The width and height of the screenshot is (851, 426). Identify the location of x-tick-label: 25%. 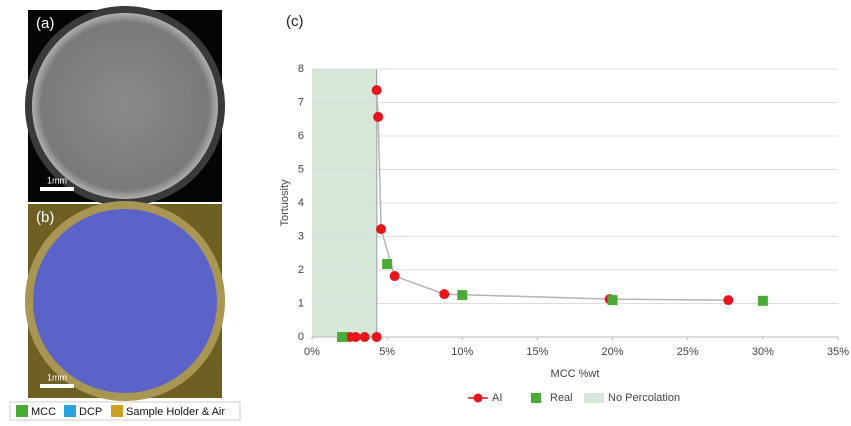
(688, 352).